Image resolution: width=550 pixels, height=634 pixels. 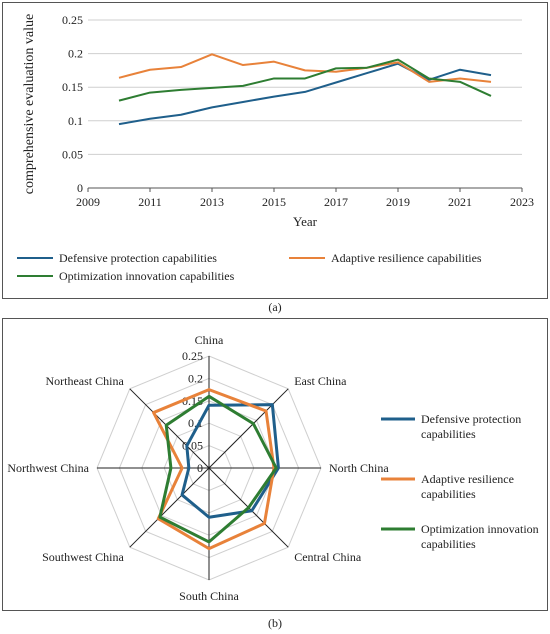 I want to click on legend-label: Optimization innovation capabilities, so click(x=147, y=276).